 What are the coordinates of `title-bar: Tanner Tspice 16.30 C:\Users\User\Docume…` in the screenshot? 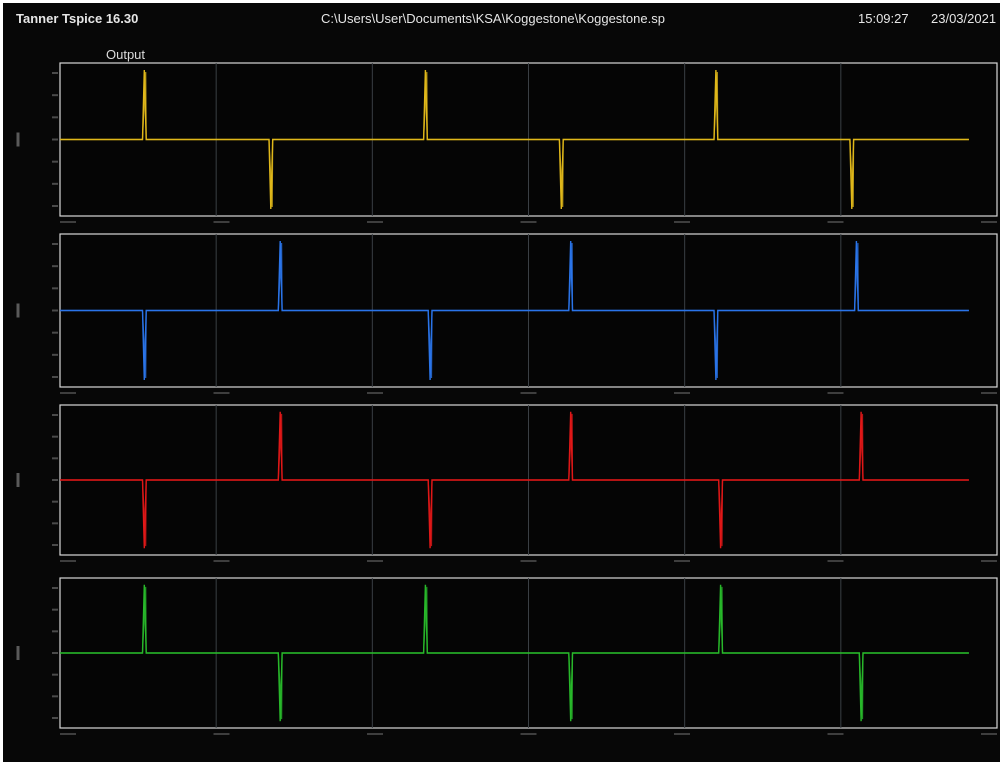 It's located at (501, 20).